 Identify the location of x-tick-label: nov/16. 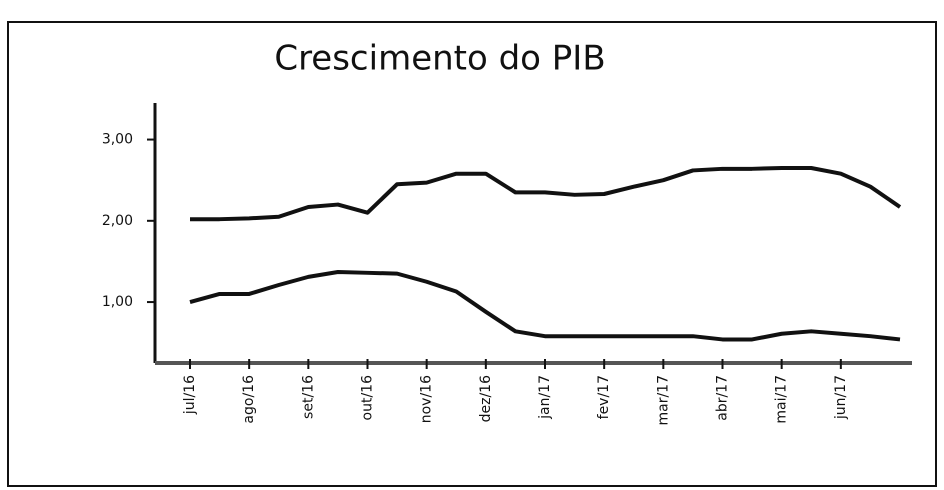
(427, 399).